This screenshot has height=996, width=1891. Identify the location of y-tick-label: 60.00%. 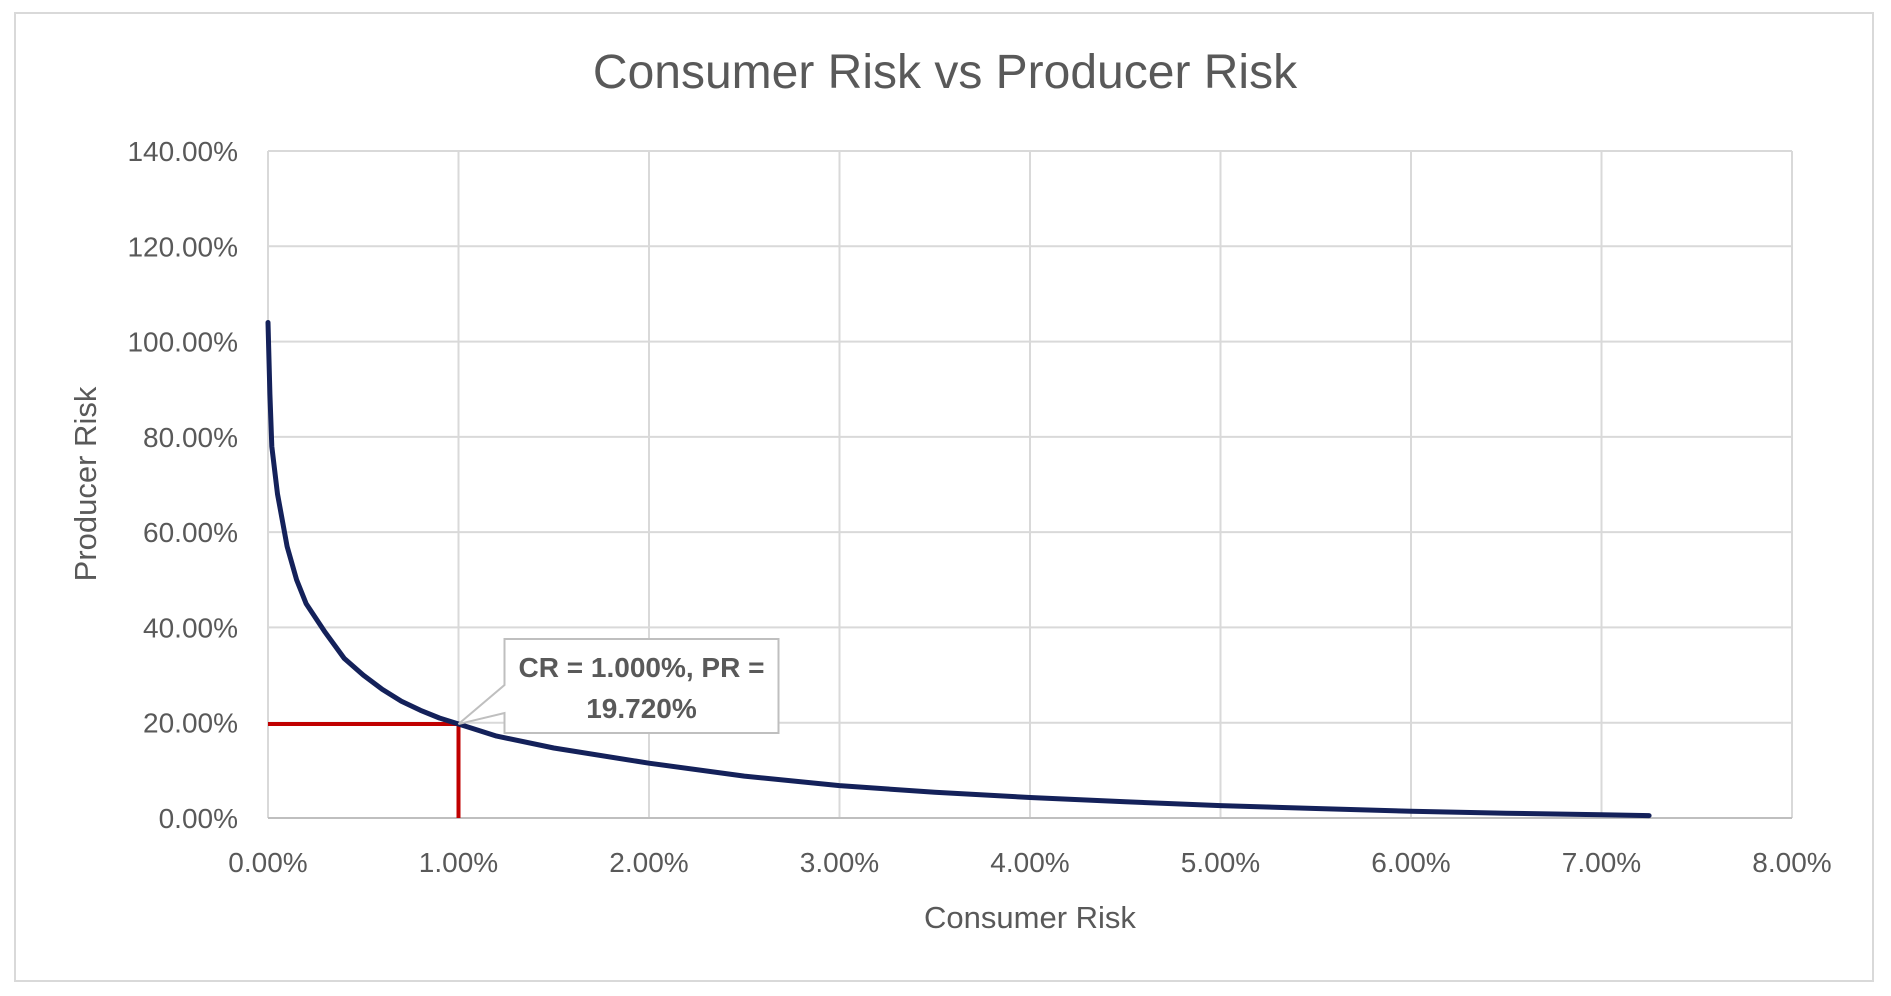
(190, 532).